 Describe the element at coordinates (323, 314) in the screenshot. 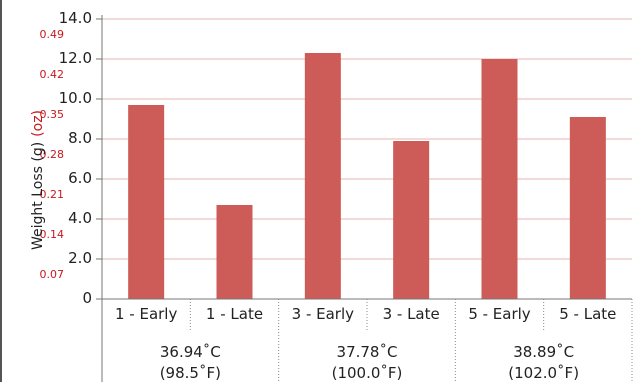

I see `category-label: 3 - Early` at that location.